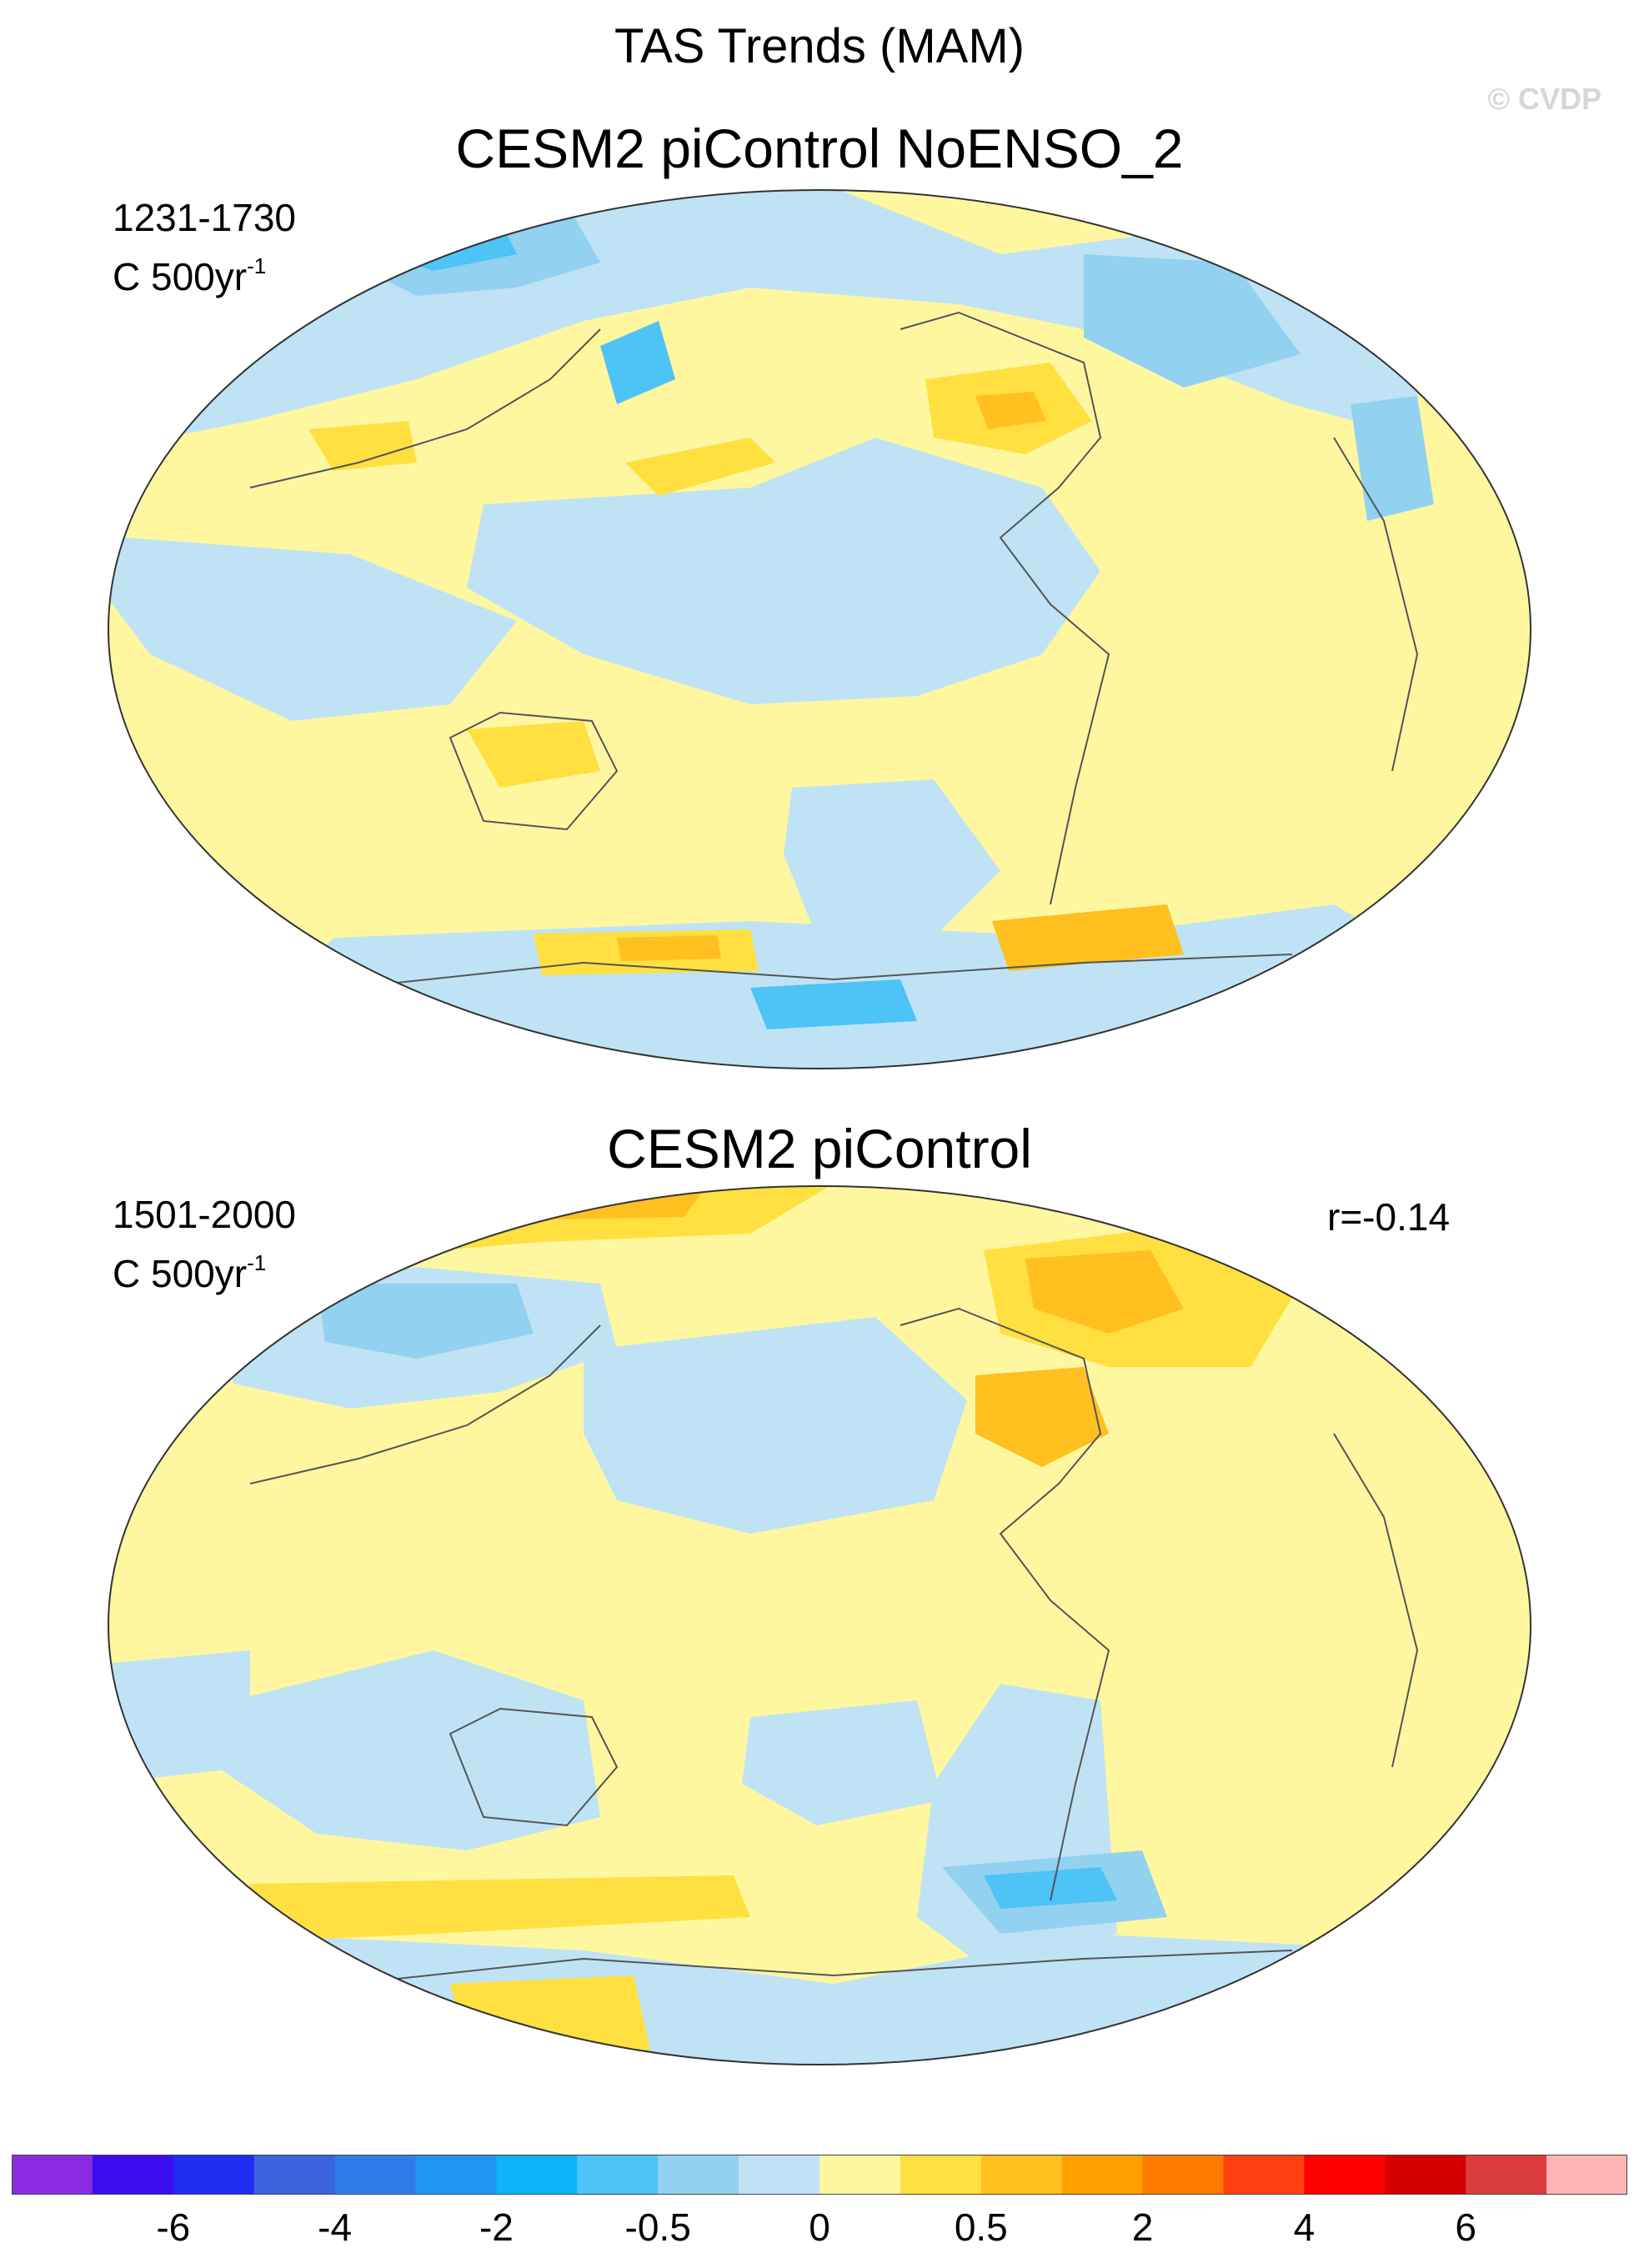  Describe the element at coordinates (783, 571) in the screenshot. I see `panel-1-cool-pacific` at that location.